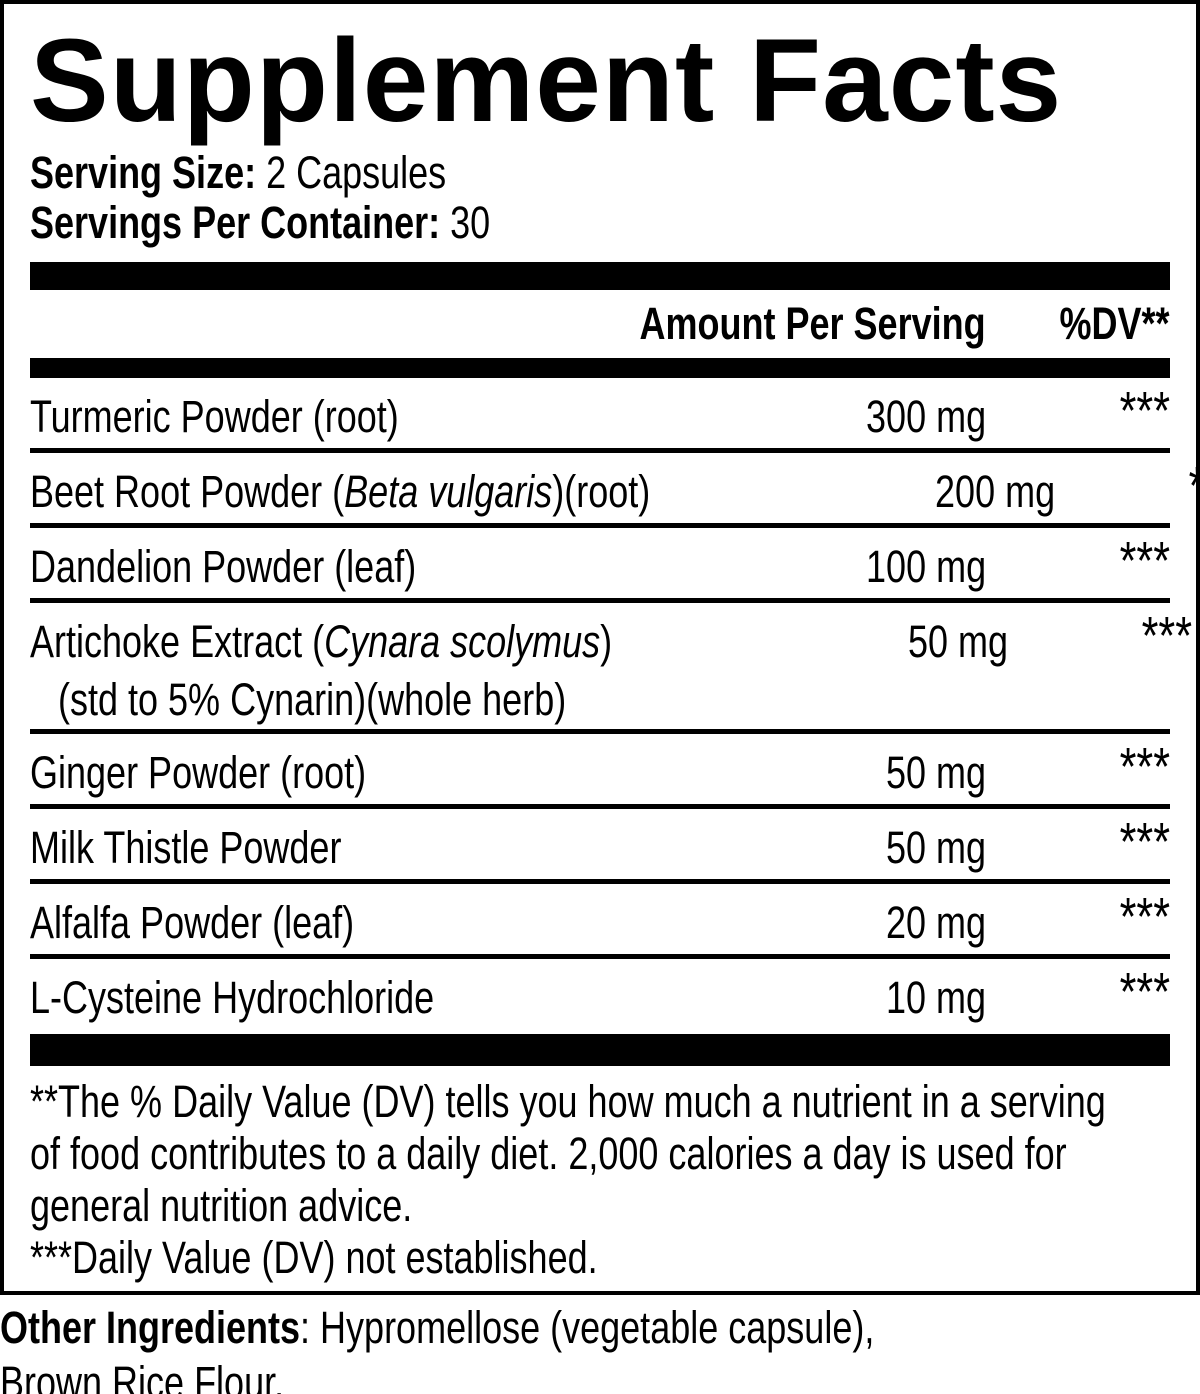 The image size is (1200, 1394). I want to click on other-ingredients-line2: Brown Rice Flour., so click(142, 1375).